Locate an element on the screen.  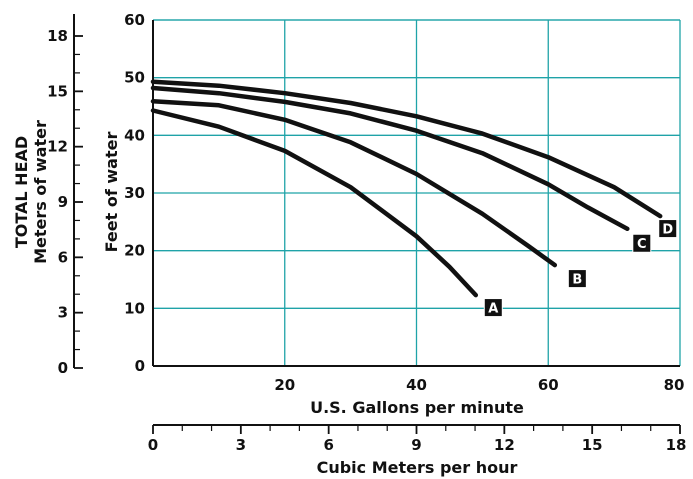
curve-badge-label-b: B is located at coordinates (577, 279).